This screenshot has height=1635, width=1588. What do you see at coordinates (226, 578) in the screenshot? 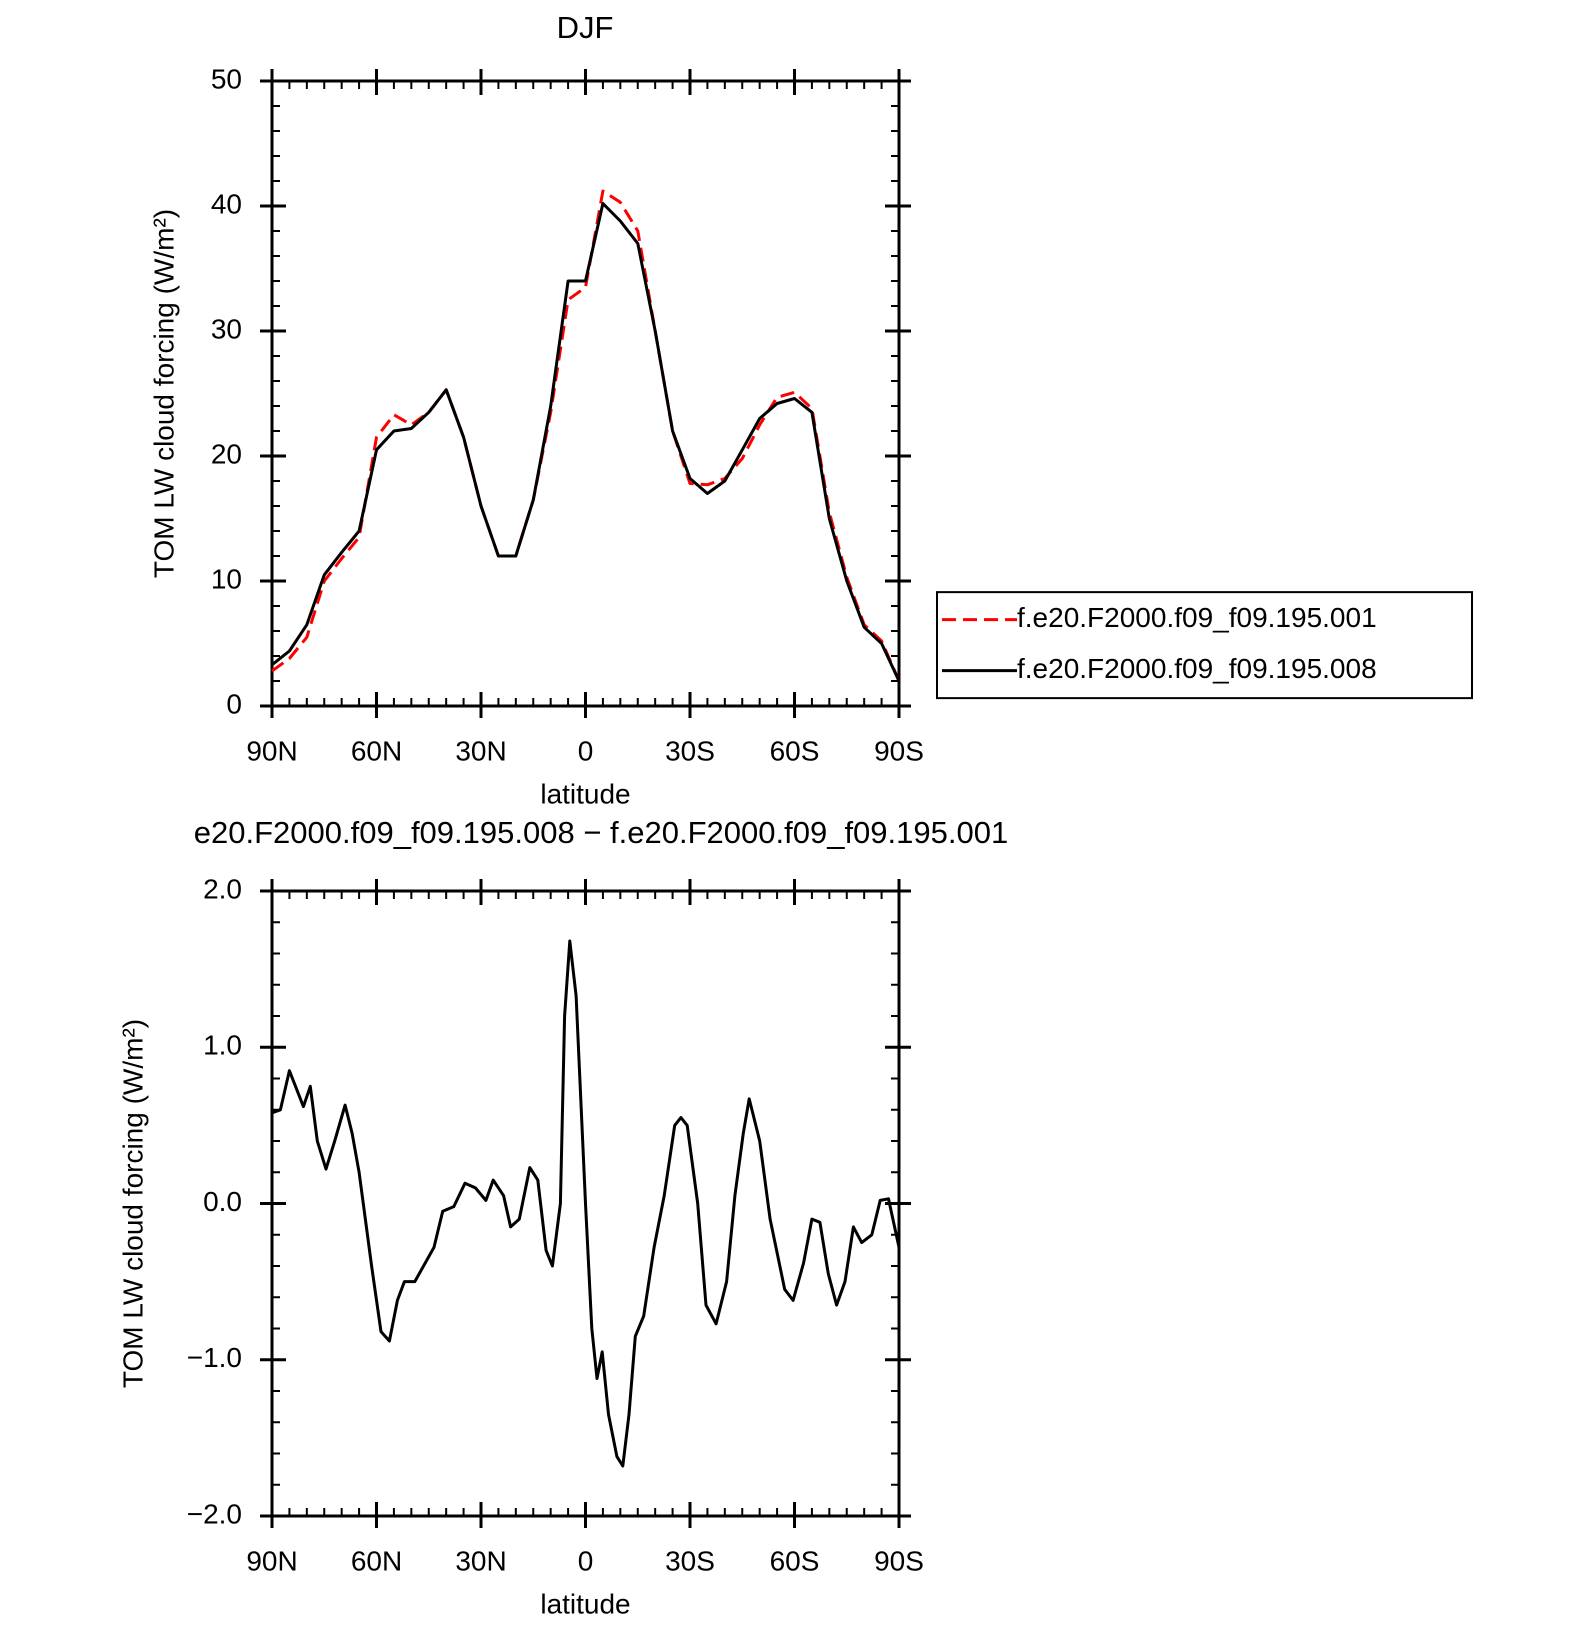
I see `y-tick-label: 10` at bounding box center [226, 578].